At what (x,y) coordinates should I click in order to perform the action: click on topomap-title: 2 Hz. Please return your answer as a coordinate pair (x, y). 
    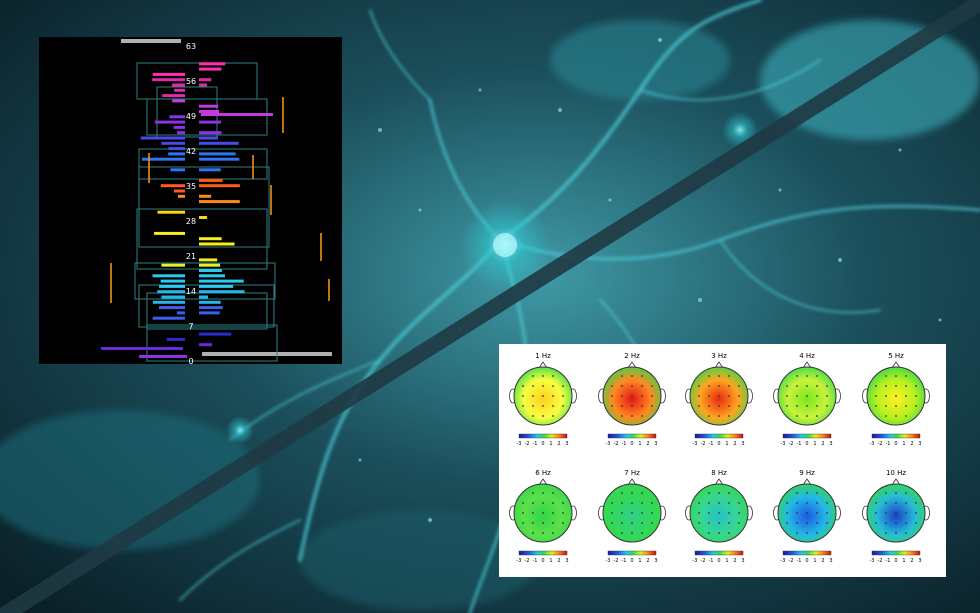
    Looking at the image, I should click on (632, 356).